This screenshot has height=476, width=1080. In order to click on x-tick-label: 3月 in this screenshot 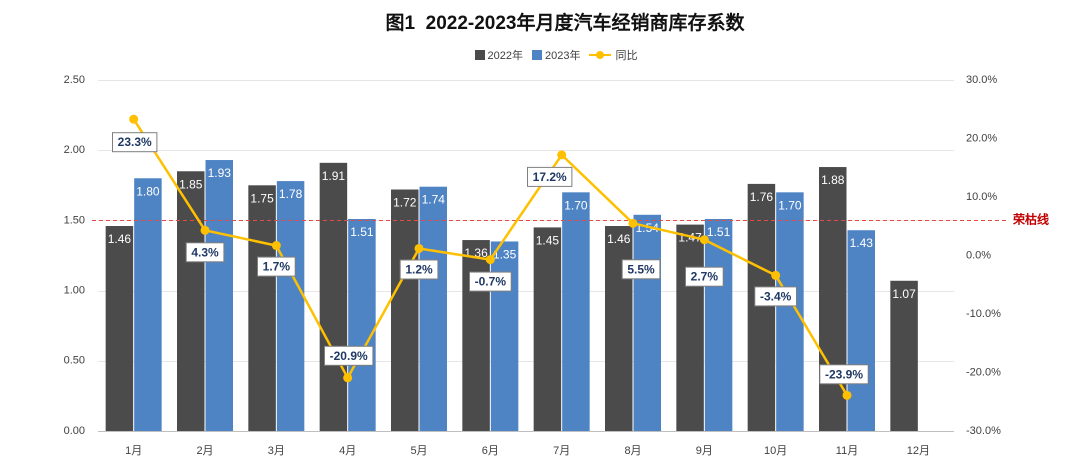, I will do `click(276, 451)`.